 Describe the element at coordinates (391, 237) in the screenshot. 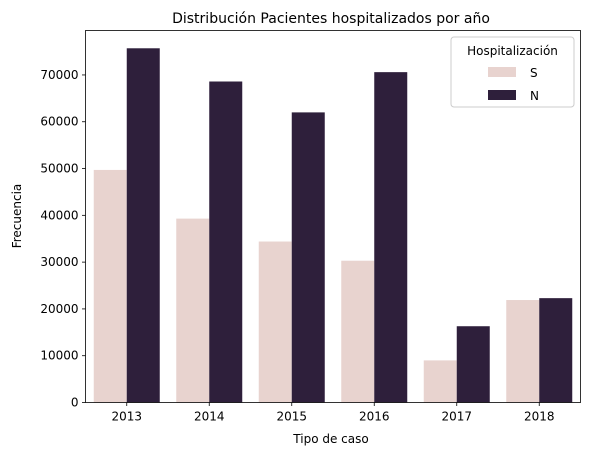

I see `bar-n-2016` at that location.